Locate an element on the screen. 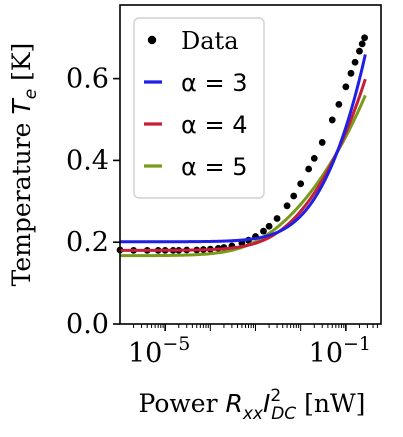  legend-marker is located at coordinates (152, 40).